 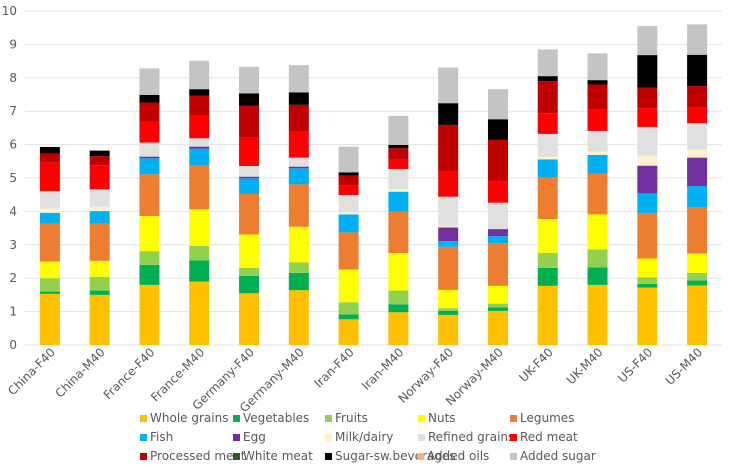 I want to click on y-axis-ticks: 0 1 2 3 4 5 6 7 8 9 10, so click(x=9, y=178).